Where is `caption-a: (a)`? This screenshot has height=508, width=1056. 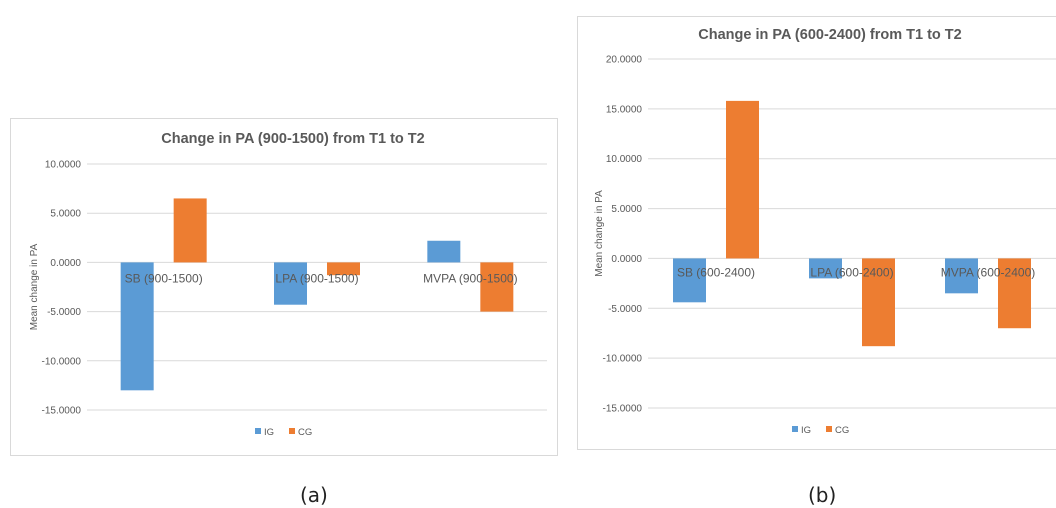 caption-a: (a) is located at coordinates (314, 495).